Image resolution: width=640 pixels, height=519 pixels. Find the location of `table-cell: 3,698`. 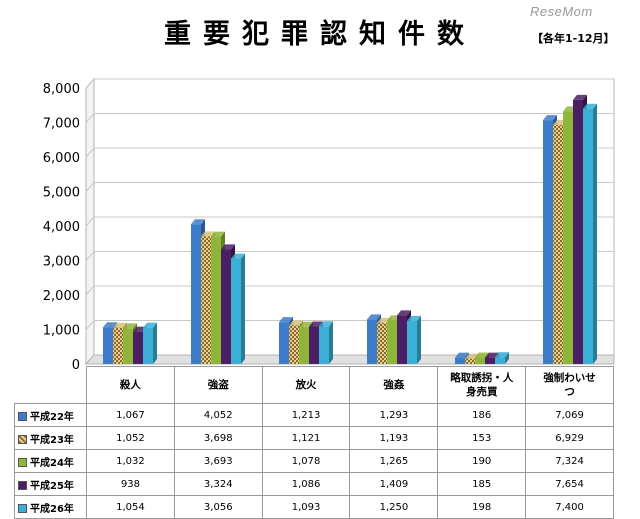

table-cell: 3,698 is located at coordinates (218, 438).